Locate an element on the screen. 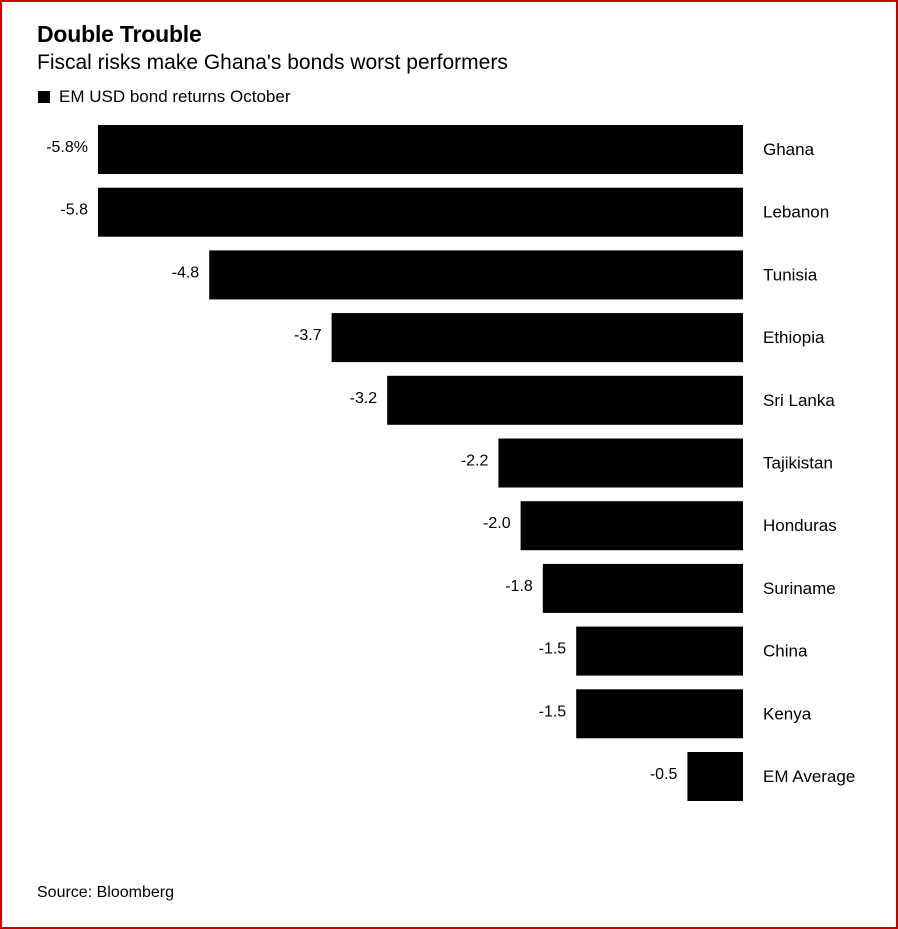 The width and height of the screenshot is (898, 929). legend: EM USD bond returns October is located at coordinates (164, 97).